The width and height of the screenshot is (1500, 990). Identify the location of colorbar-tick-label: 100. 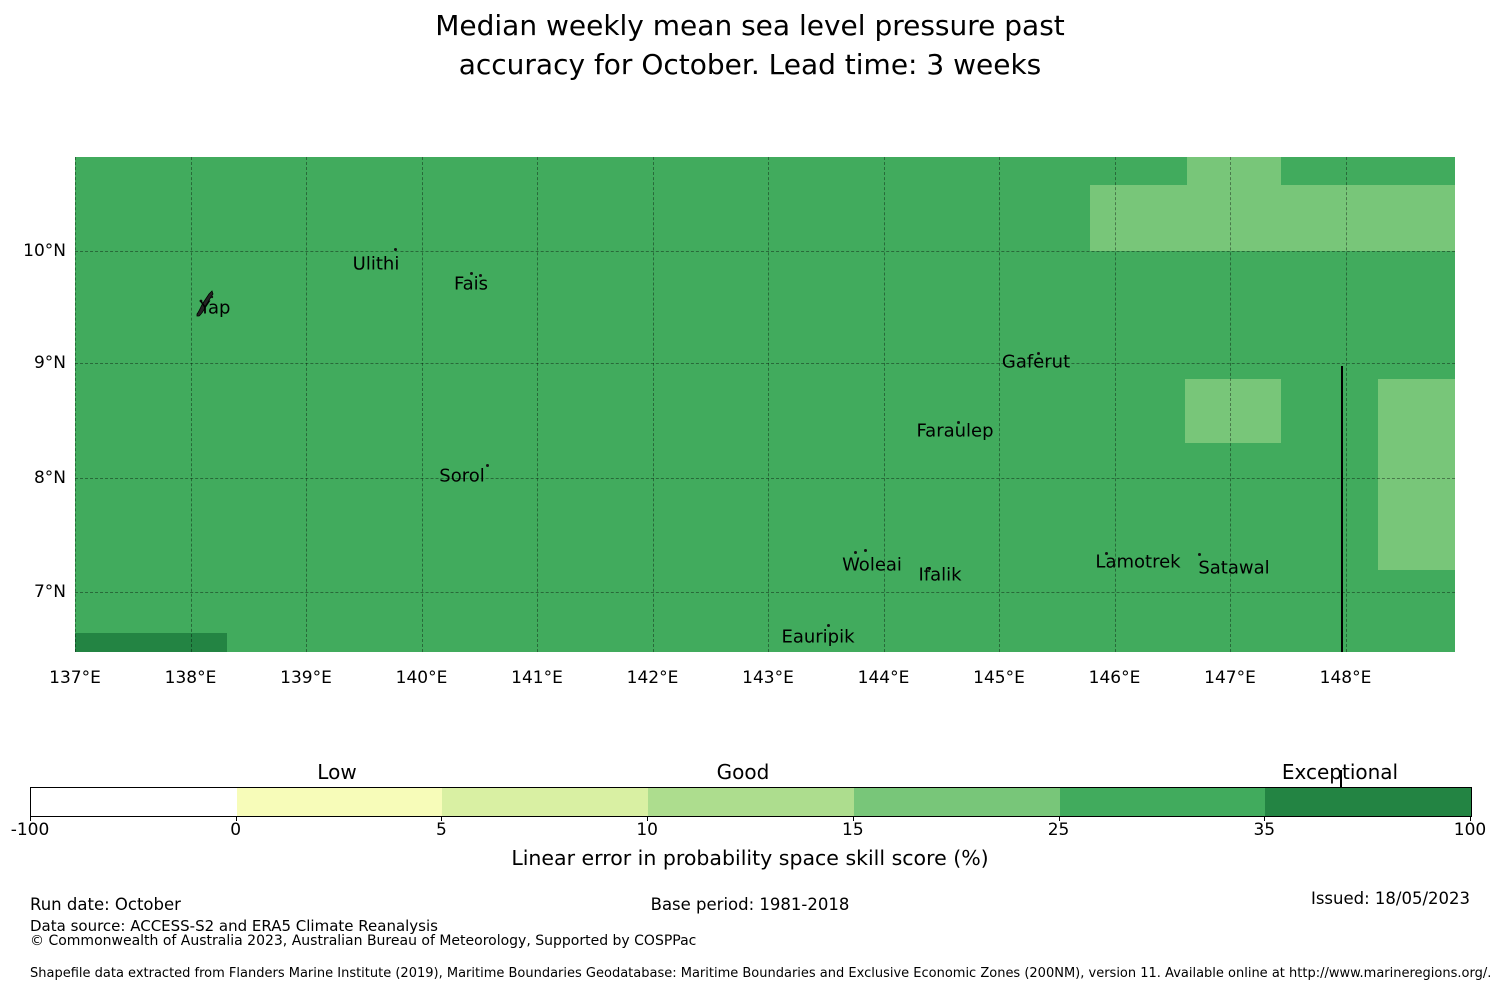
(1470, 830).